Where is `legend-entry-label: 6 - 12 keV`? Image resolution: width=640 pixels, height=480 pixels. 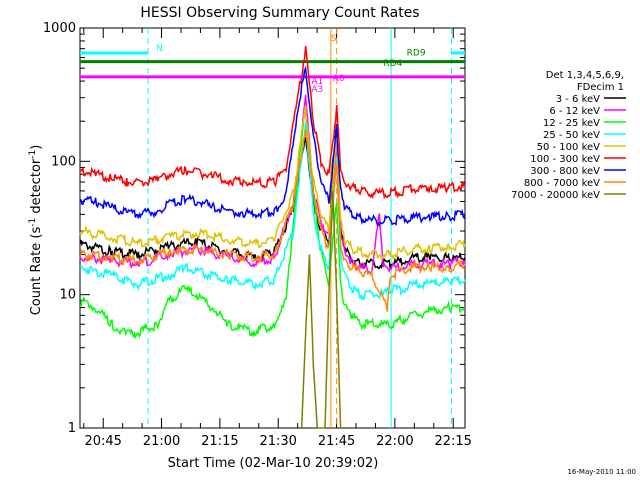 legend-entry-label: 6 - 12 keV is located at coordinates (574, 111).